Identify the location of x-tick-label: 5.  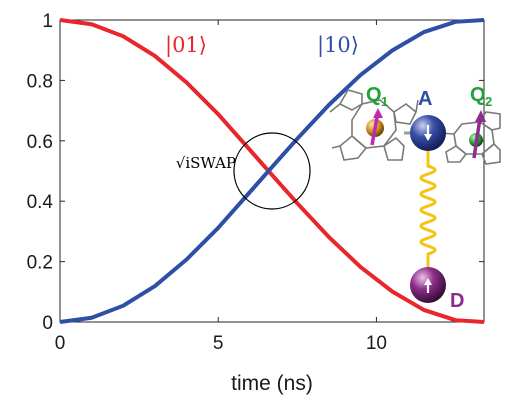
(218, 343).